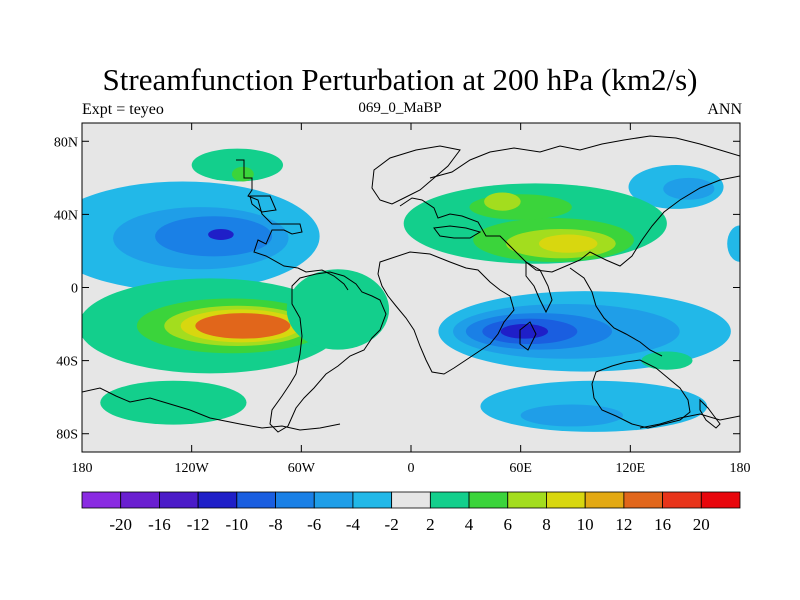 The height and width of the screenshot is (600, 800). I want to click on mediterranean-outline, so click(457, 232).